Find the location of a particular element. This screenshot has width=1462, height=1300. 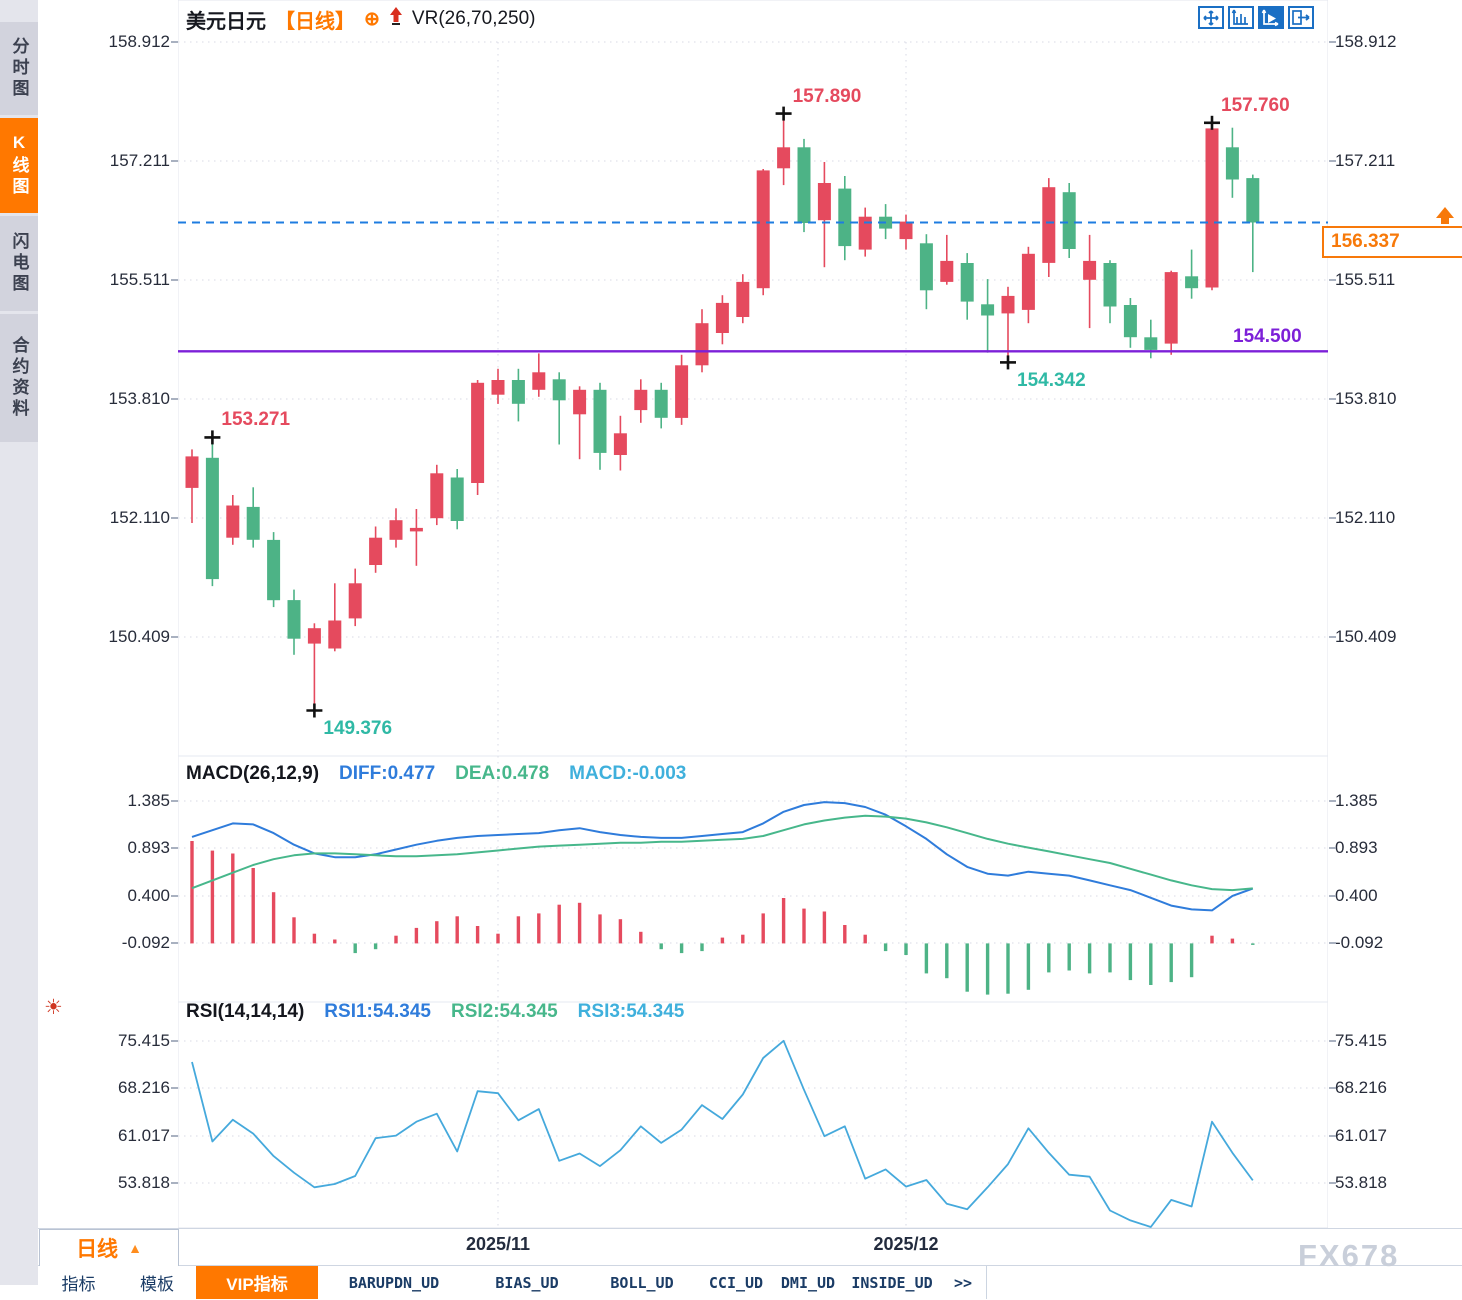

bottom-tab-3: VIP指标 is located at coordinates (257, 1282).